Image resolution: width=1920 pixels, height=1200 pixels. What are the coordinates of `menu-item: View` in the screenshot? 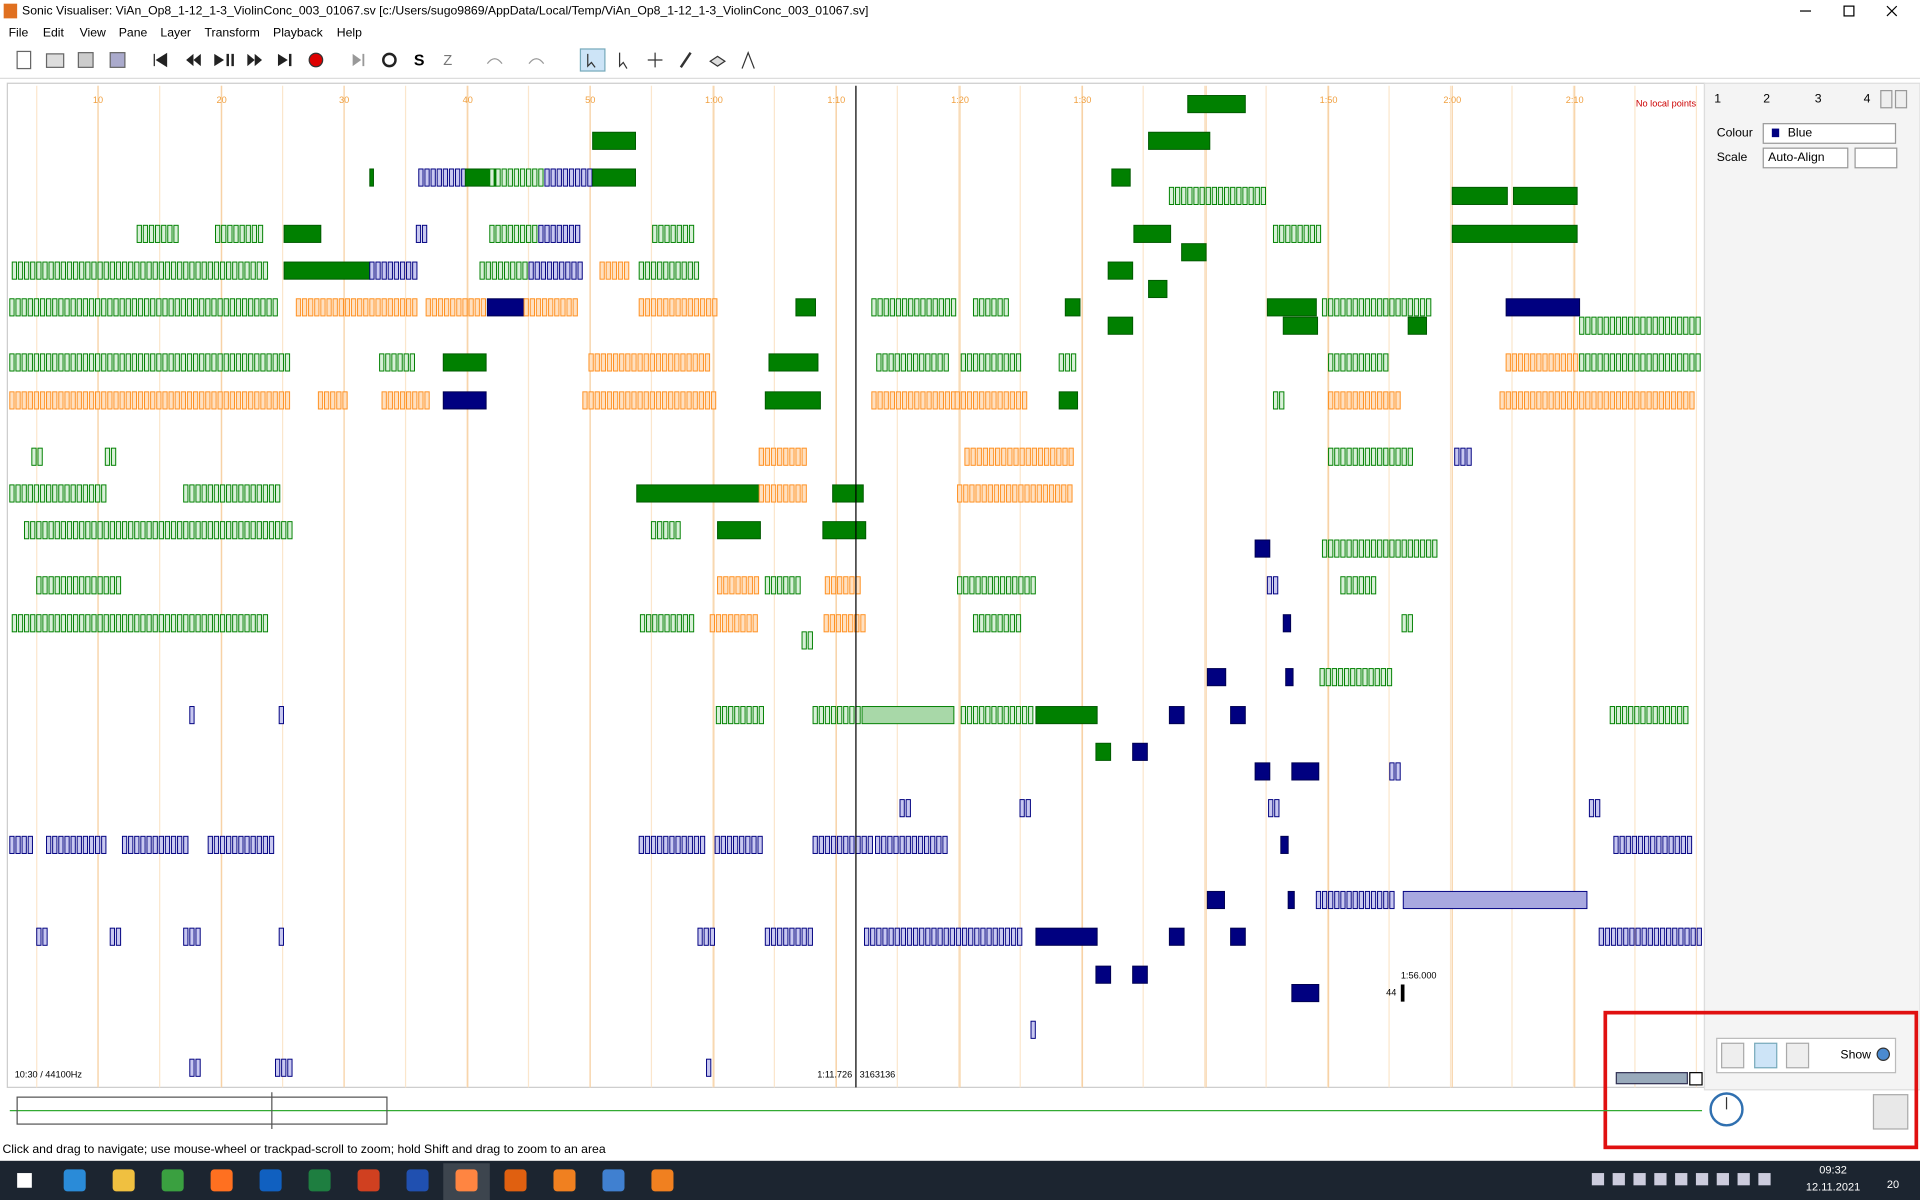 It's located at (93, 32).